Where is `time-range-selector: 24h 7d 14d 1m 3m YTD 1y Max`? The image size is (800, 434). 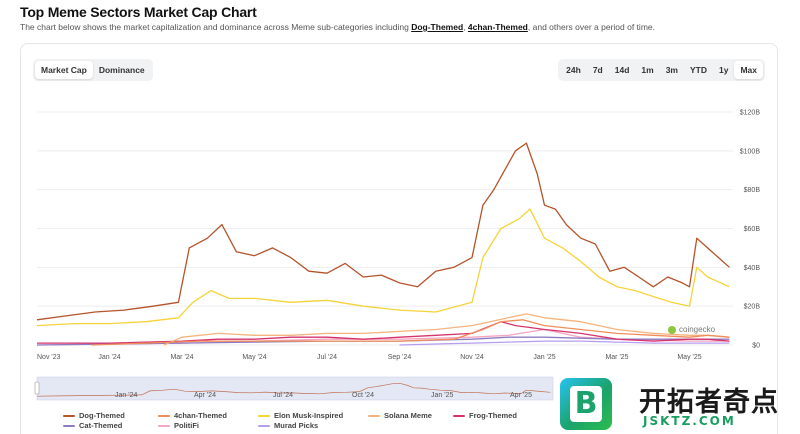
time-range-selector: 24h 7d 14d 1m 3m YTD 1y Max is located at coordinates (661, 70).